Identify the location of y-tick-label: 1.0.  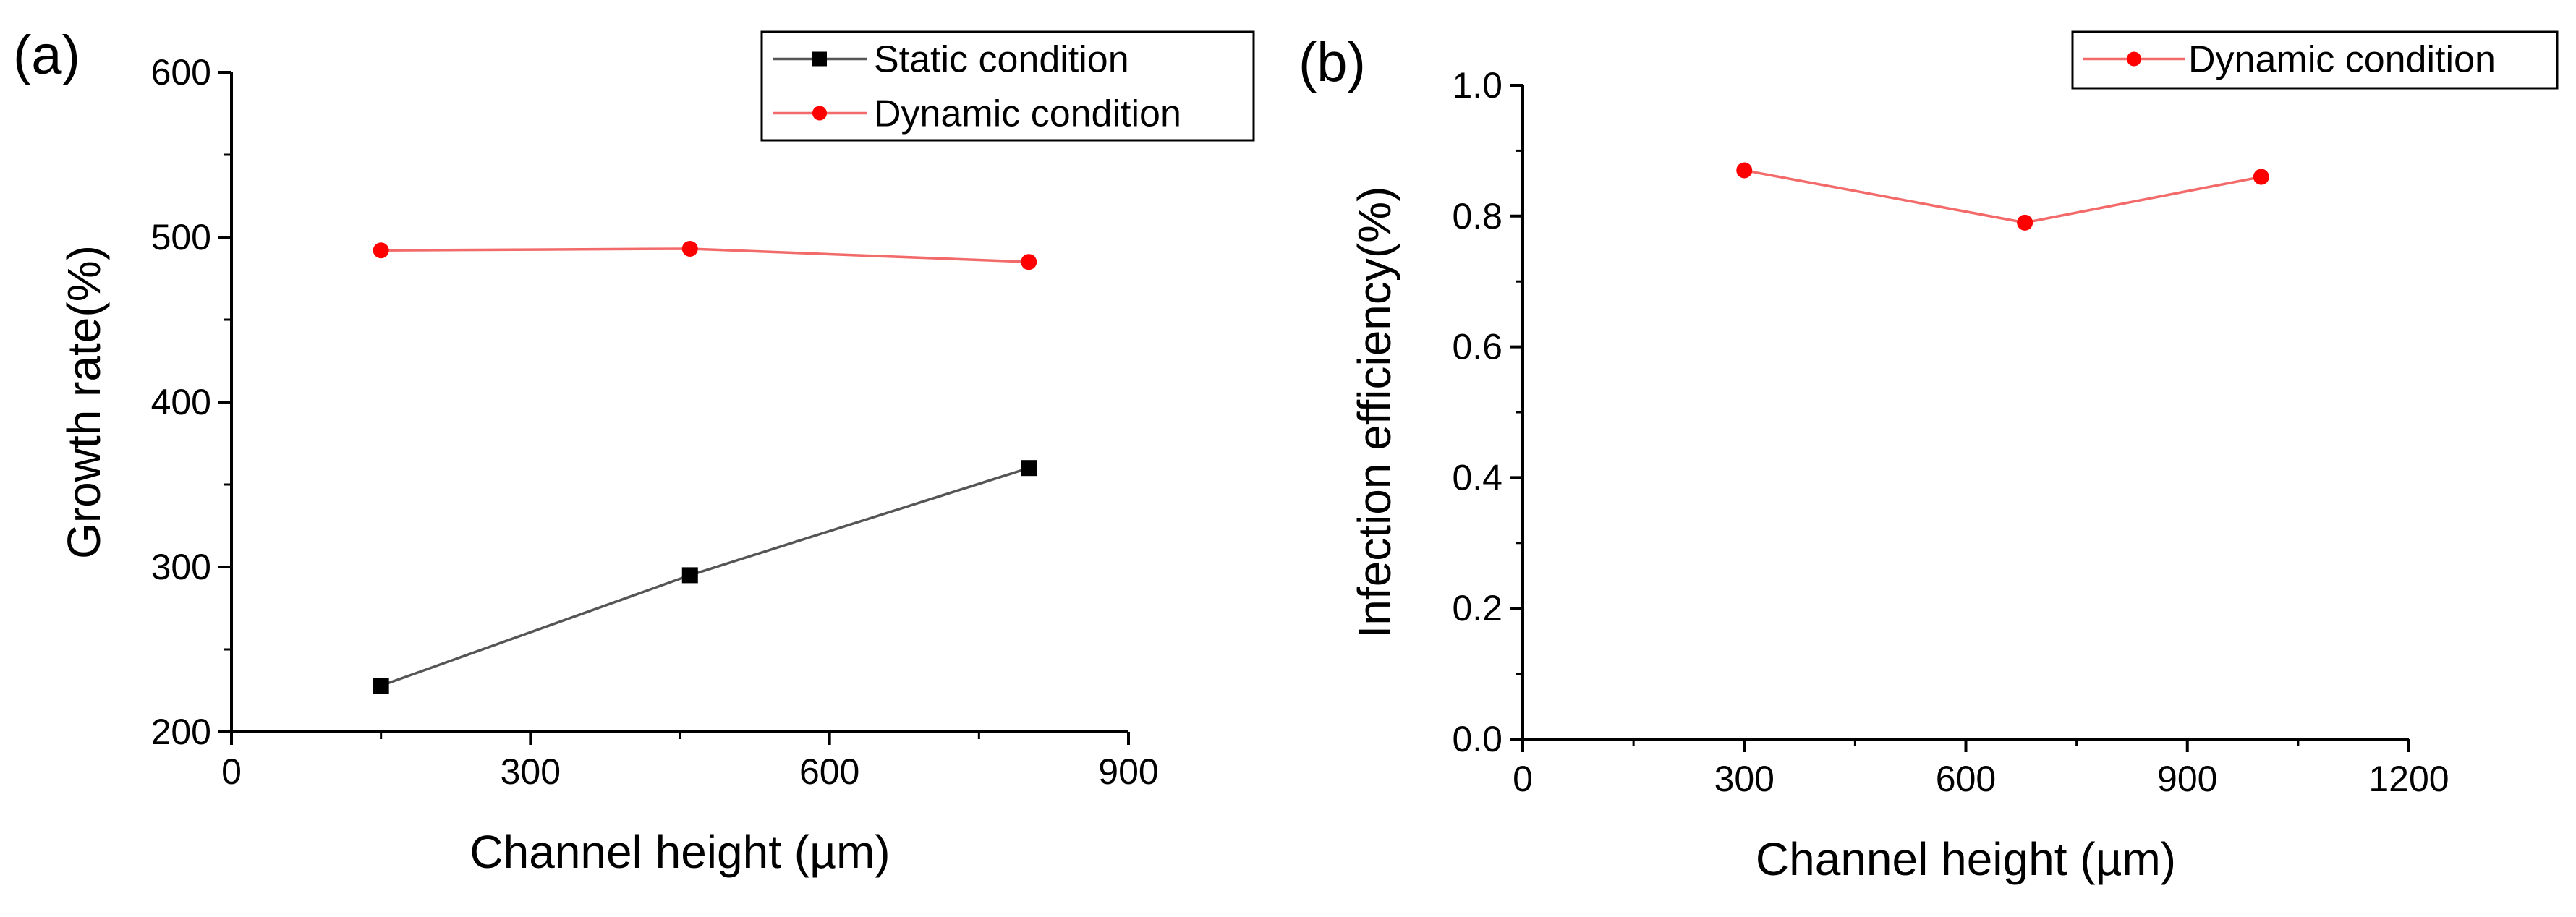
(1477, 85).